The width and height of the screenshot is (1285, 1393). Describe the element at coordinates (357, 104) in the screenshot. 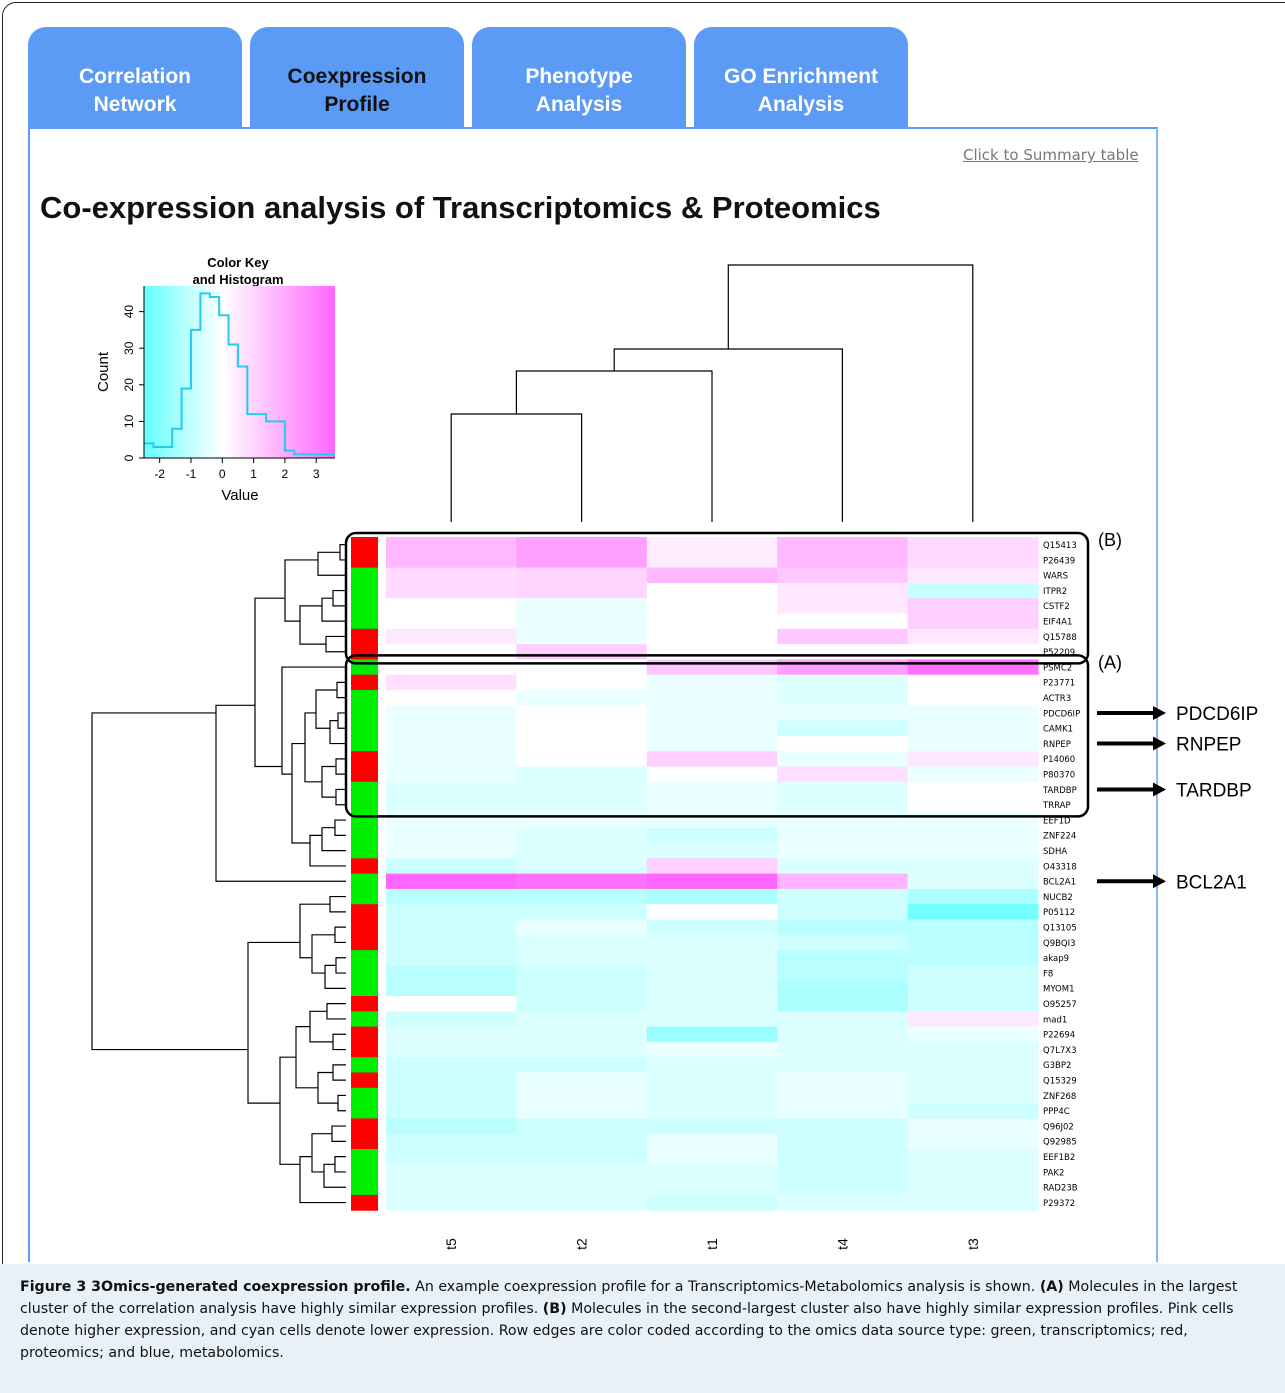

I see `tab-label: Profile` at that location.